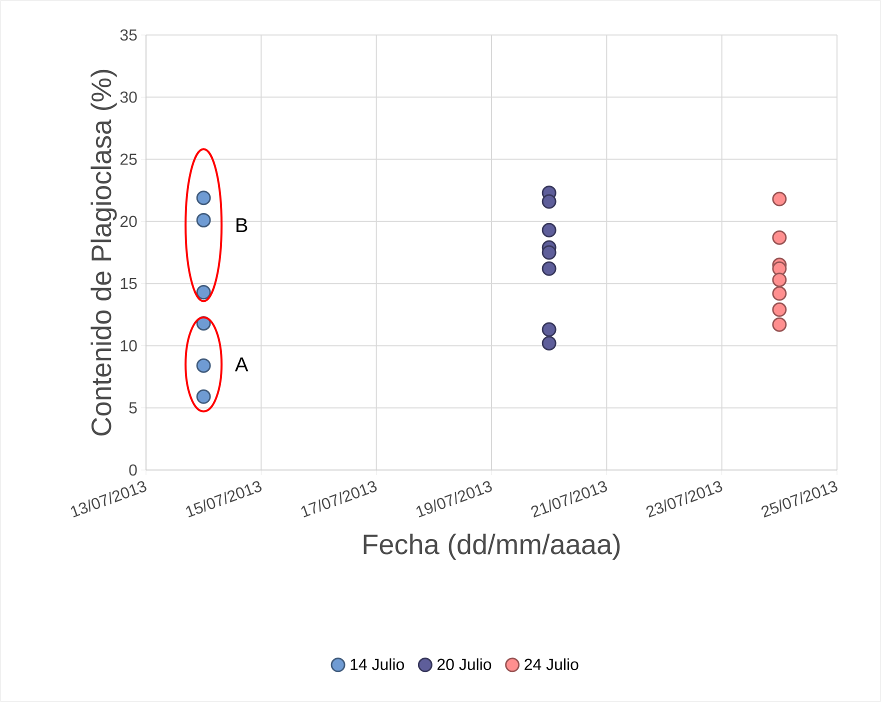  What do you see at coordinates (242, 225) in the screenshot?
I see `annotation: B` at bounding box center [242, 225].